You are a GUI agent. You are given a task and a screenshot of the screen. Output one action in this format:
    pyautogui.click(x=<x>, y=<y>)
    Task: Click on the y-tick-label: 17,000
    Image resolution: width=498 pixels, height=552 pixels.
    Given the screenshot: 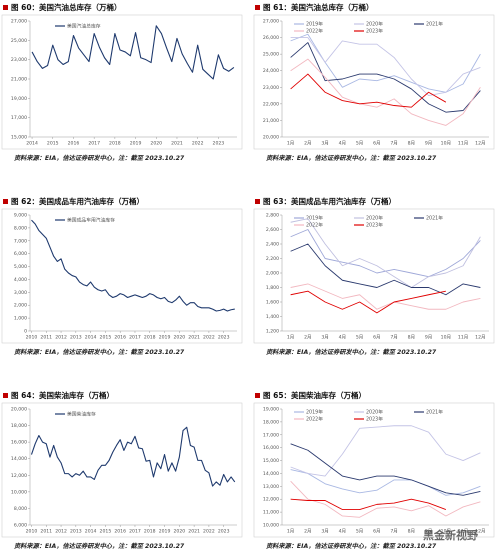 What is the action you would take?
    pyautogui.click(x=19, y=118)
    